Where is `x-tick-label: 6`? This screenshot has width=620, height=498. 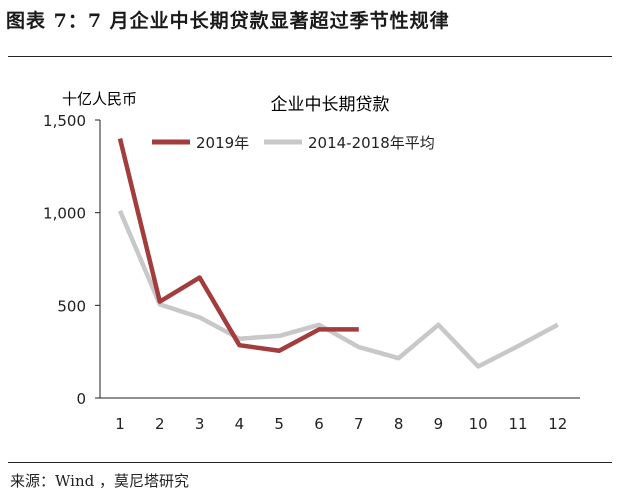
x-tick-label: 6 is located at coordinates (319, 424).